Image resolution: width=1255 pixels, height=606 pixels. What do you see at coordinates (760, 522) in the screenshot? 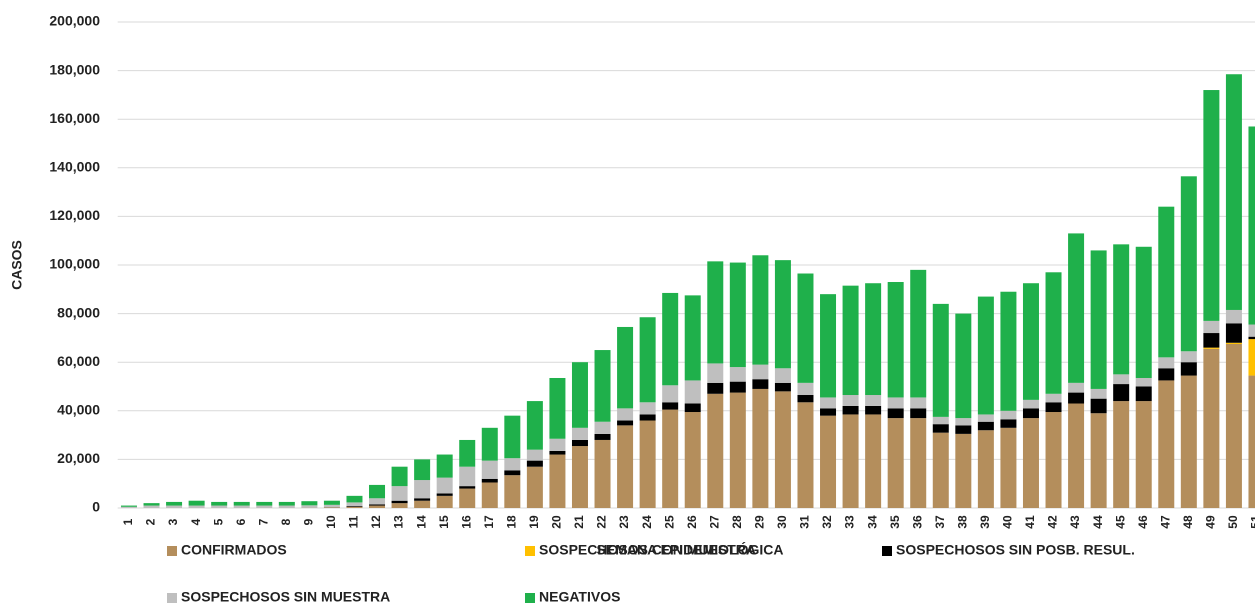
I see `x-tick-label: 29` at bounding box center [760, 522].